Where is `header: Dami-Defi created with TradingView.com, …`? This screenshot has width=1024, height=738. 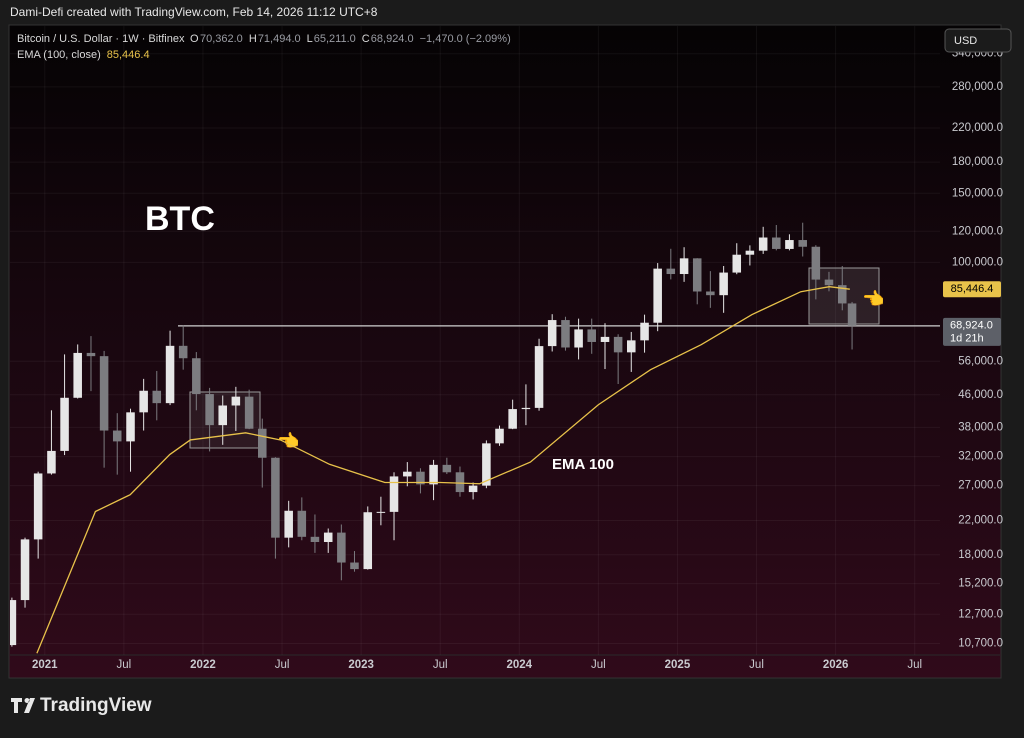 header: Dami-Defi created with TradingView.com, … is located at coordinates (194, 12).